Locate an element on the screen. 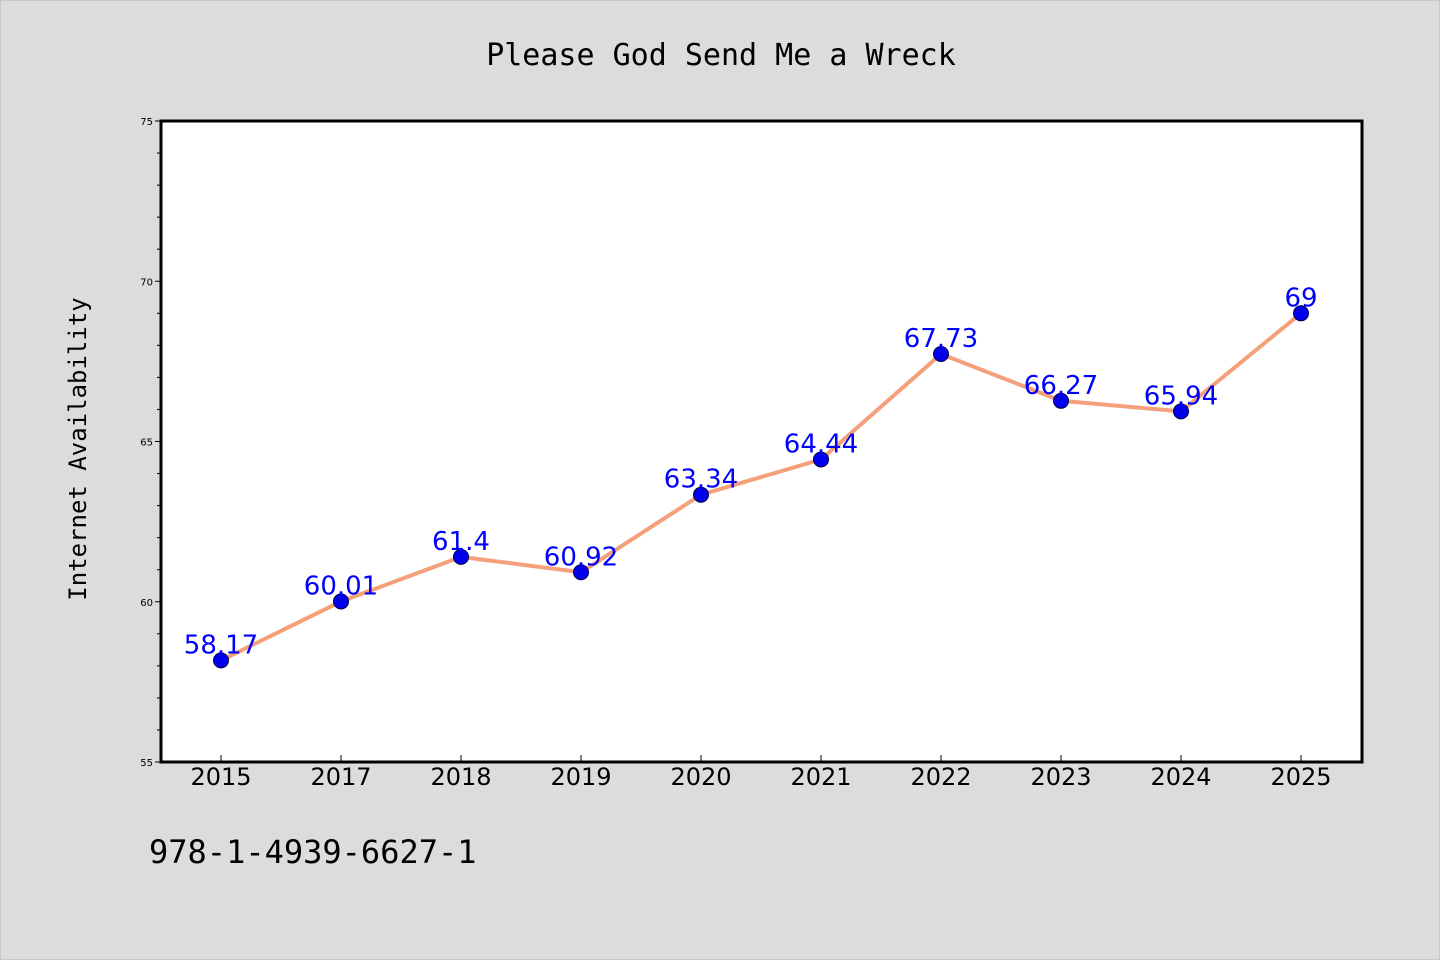 The image size is (1440, 960). data-label: 65.94 is located at coordinates (1181, 396).